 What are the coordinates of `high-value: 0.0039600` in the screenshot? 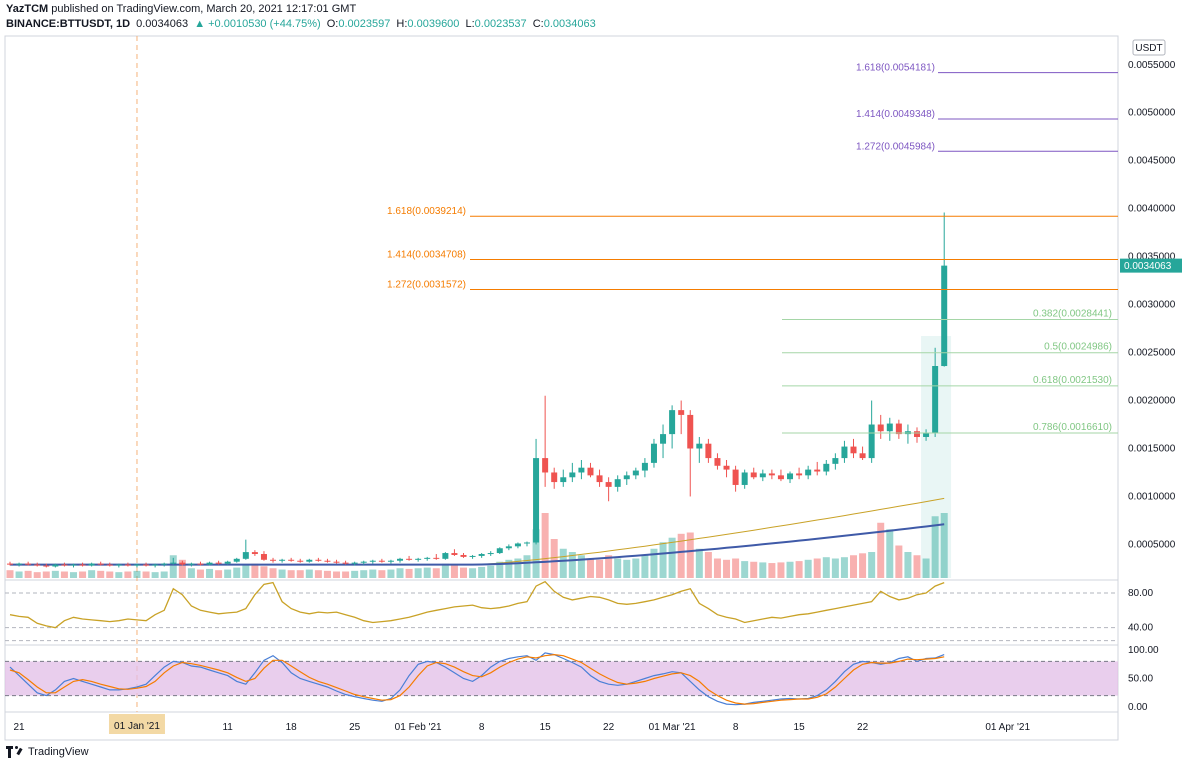 It's located at (433, 24).